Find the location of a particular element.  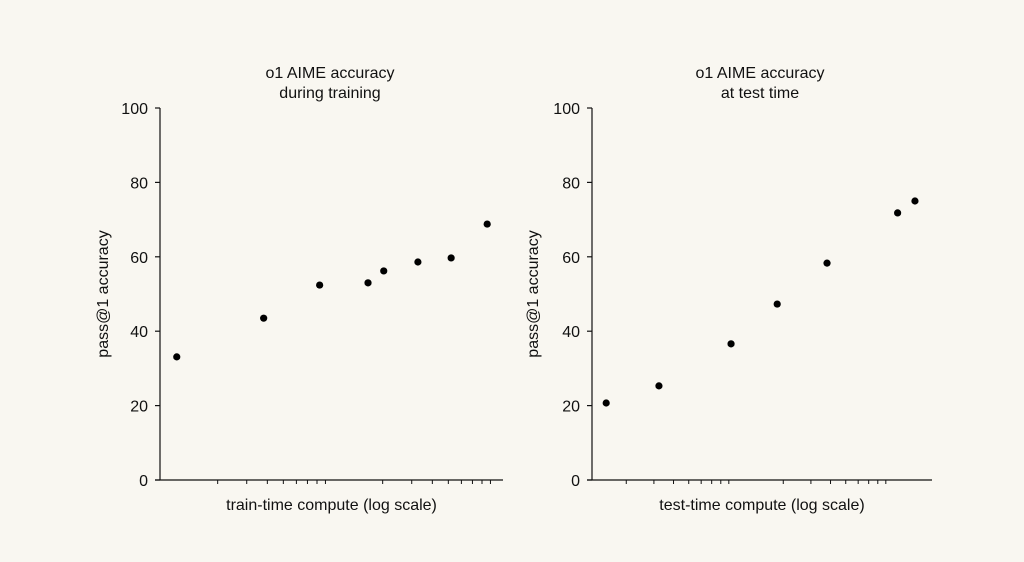

chart-title: at test time is located at coordinates (760, 93).